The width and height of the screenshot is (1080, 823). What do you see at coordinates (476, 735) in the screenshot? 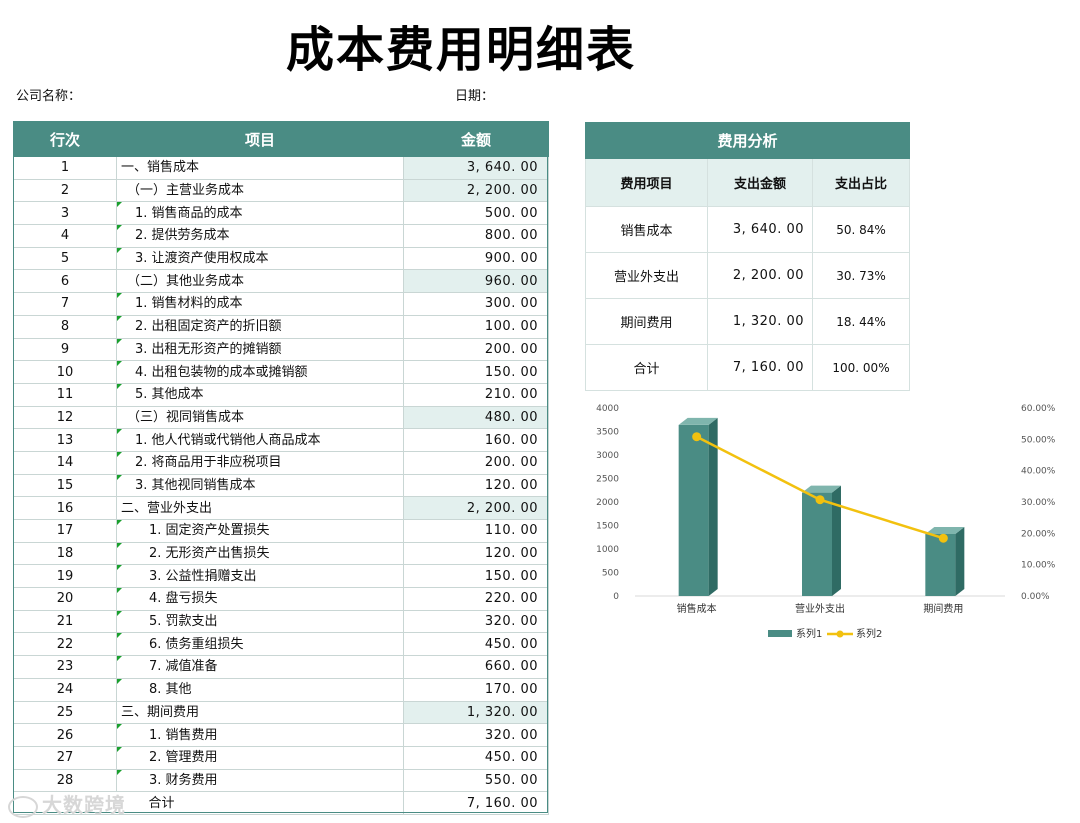
I see `row-amount: 320. 00` at bounding box center [476, 735].